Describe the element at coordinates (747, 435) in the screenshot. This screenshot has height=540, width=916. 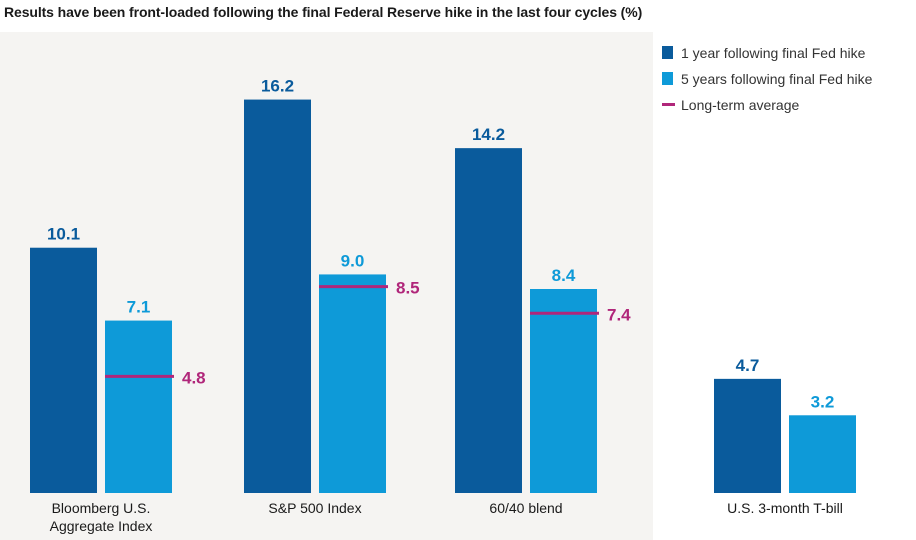
I see `bar-1yr-cat3` at that location.